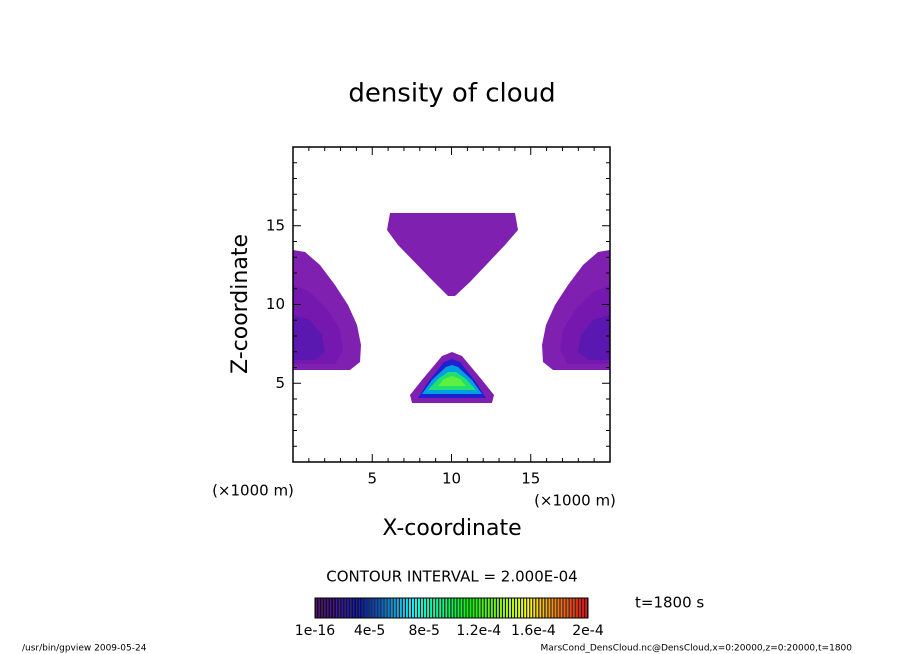  I want to click on time-label: t=1800 s, so click(669, 603).